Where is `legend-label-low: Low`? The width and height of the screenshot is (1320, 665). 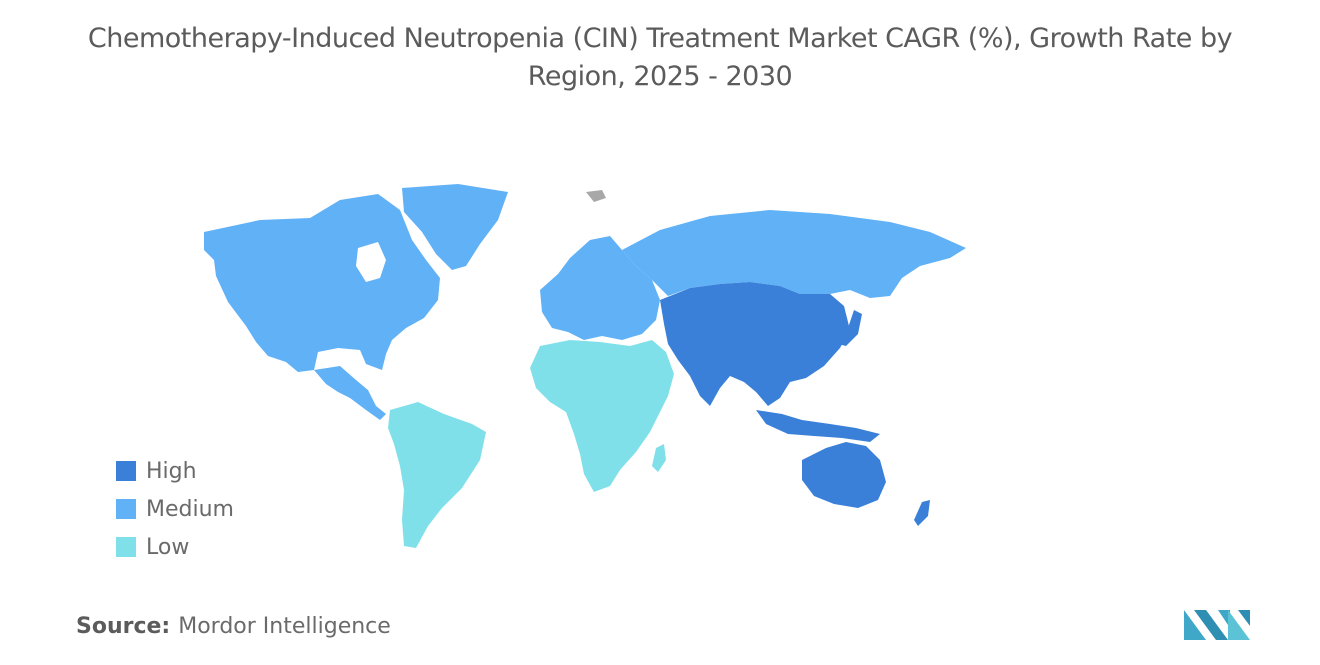
legend-label-low: Low is located at coordinates (168, 547).